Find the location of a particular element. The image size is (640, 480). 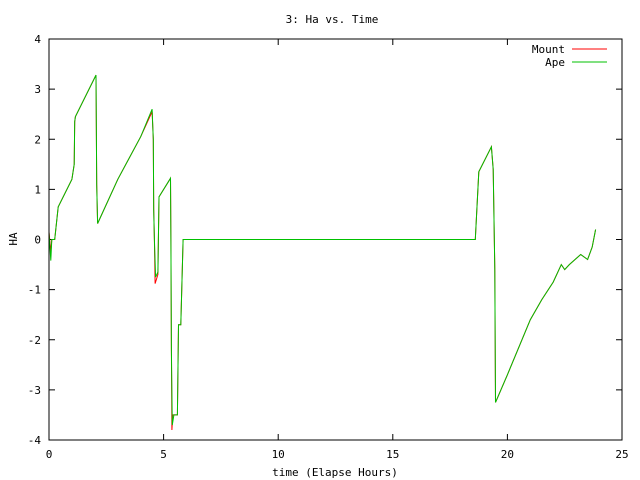

y-tick-label: 4 is located at coordinates (37, 39).